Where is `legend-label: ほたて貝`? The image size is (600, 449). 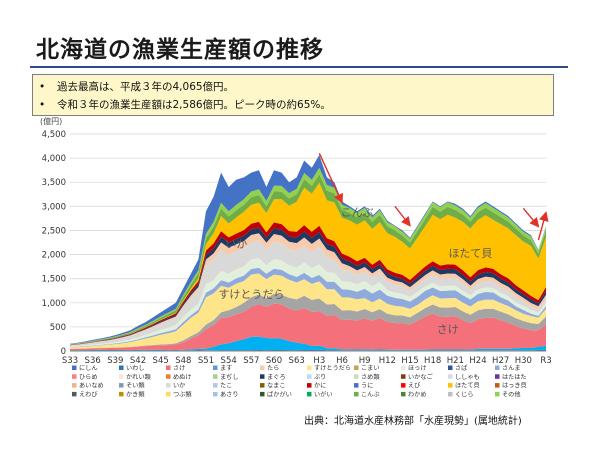
legend-label: ほたて貝 is located at coordinates (467, 386).